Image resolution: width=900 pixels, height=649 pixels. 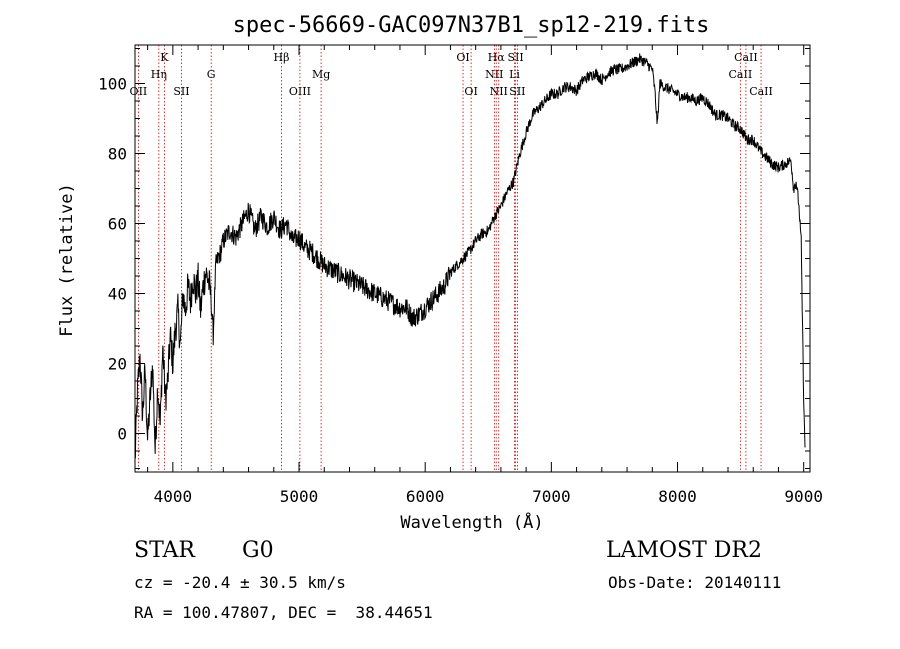 What do you see at coordinates (551, 496) in the screenshot?
I see `x-tick-label: 7000` at bounding box center [551, 496].